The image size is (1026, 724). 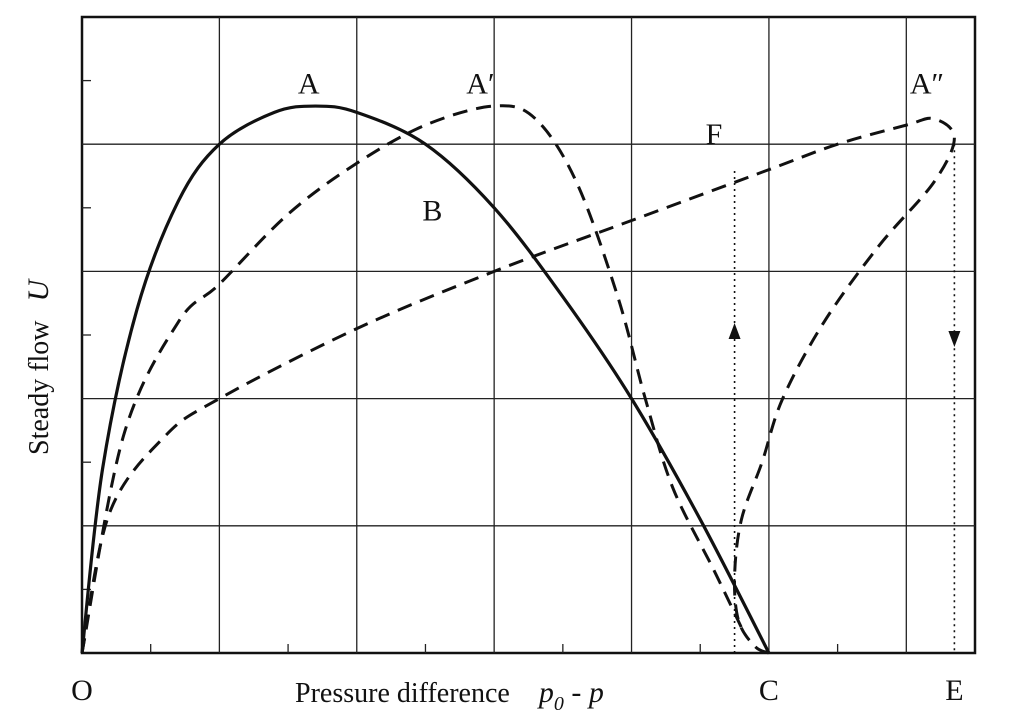 I want to click on y-axis-label: Steady flow U, so click(x=38, y=366).